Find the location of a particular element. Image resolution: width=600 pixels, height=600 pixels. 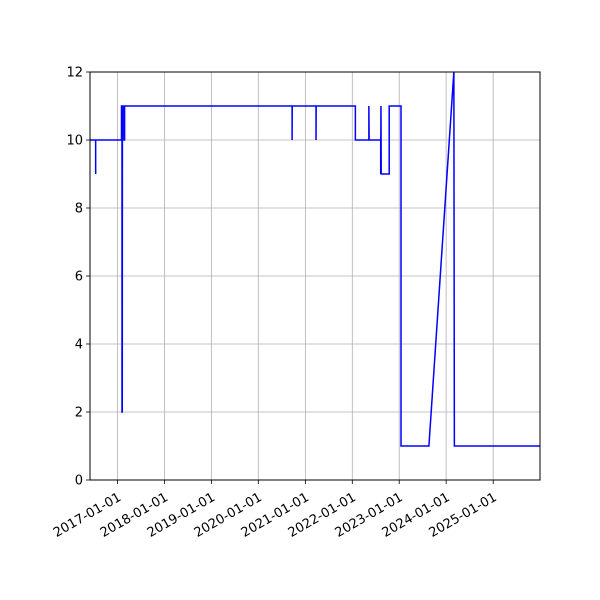

y-tick-label: 6 is located at coordinates (79, 277).